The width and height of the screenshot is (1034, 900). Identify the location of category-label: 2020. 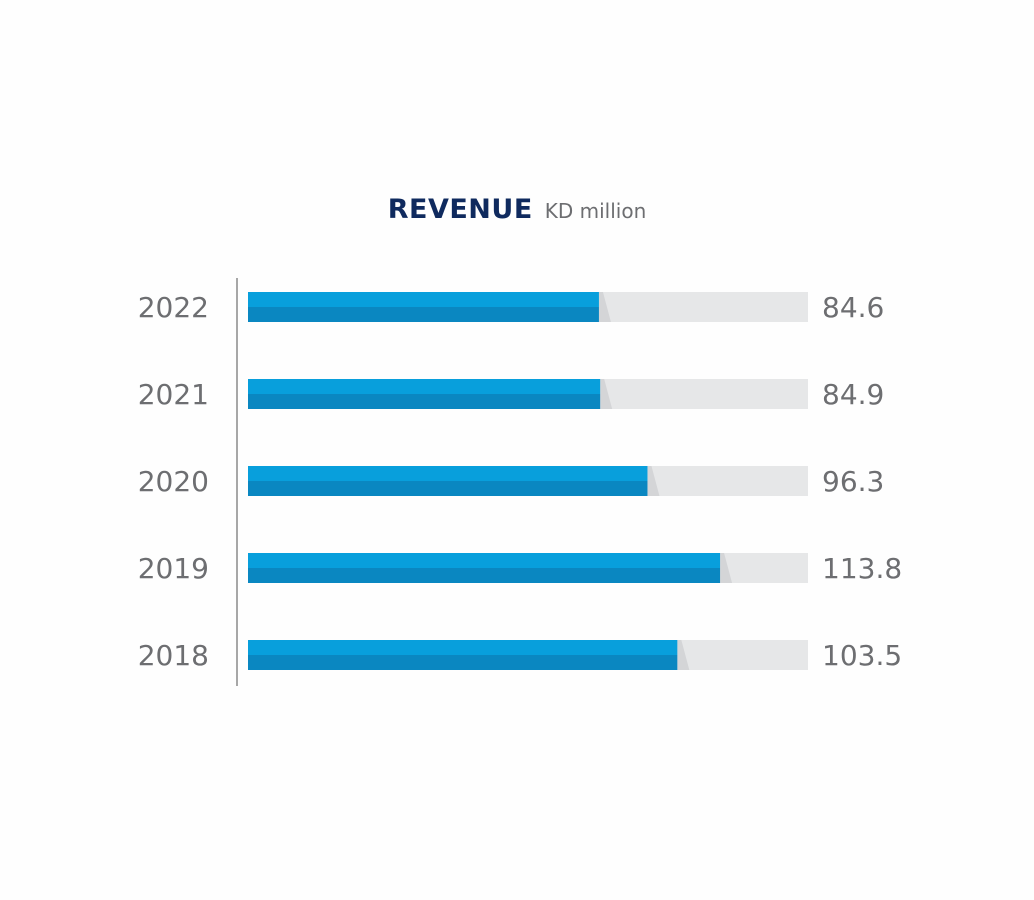
(173, 481).